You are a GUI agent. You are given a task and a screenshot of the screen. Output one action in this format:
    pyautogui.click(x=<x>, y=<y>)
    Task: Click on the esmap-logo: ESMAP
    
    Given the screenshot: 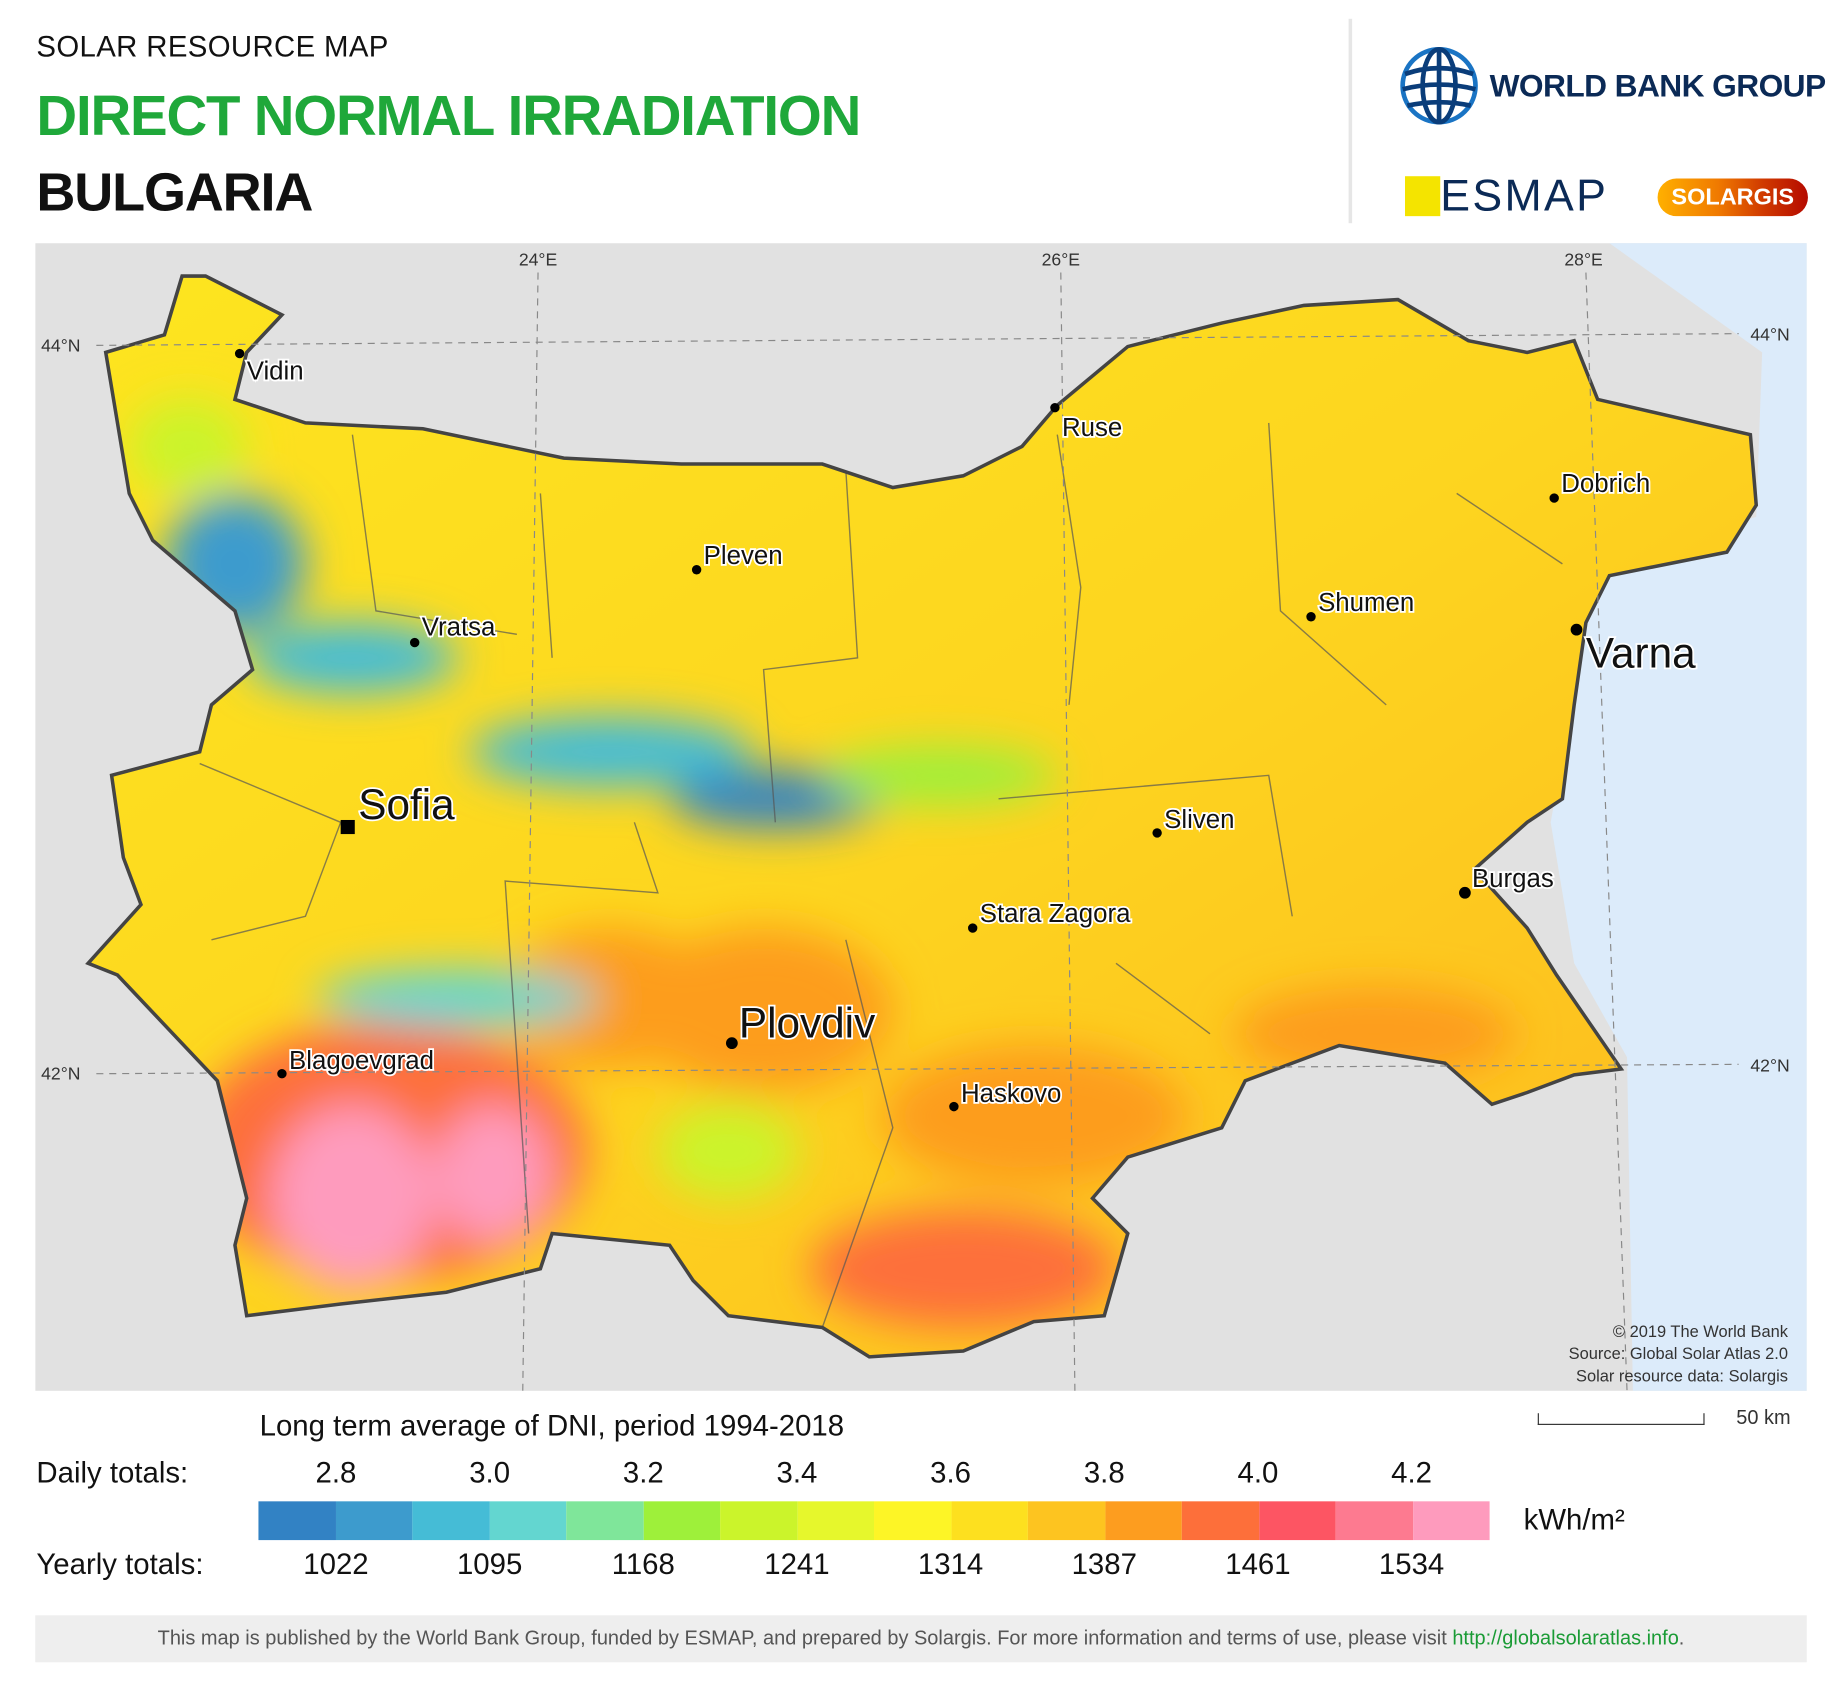 What is the action you would take?
    pyautogui.click(x=1507, y=196)
    